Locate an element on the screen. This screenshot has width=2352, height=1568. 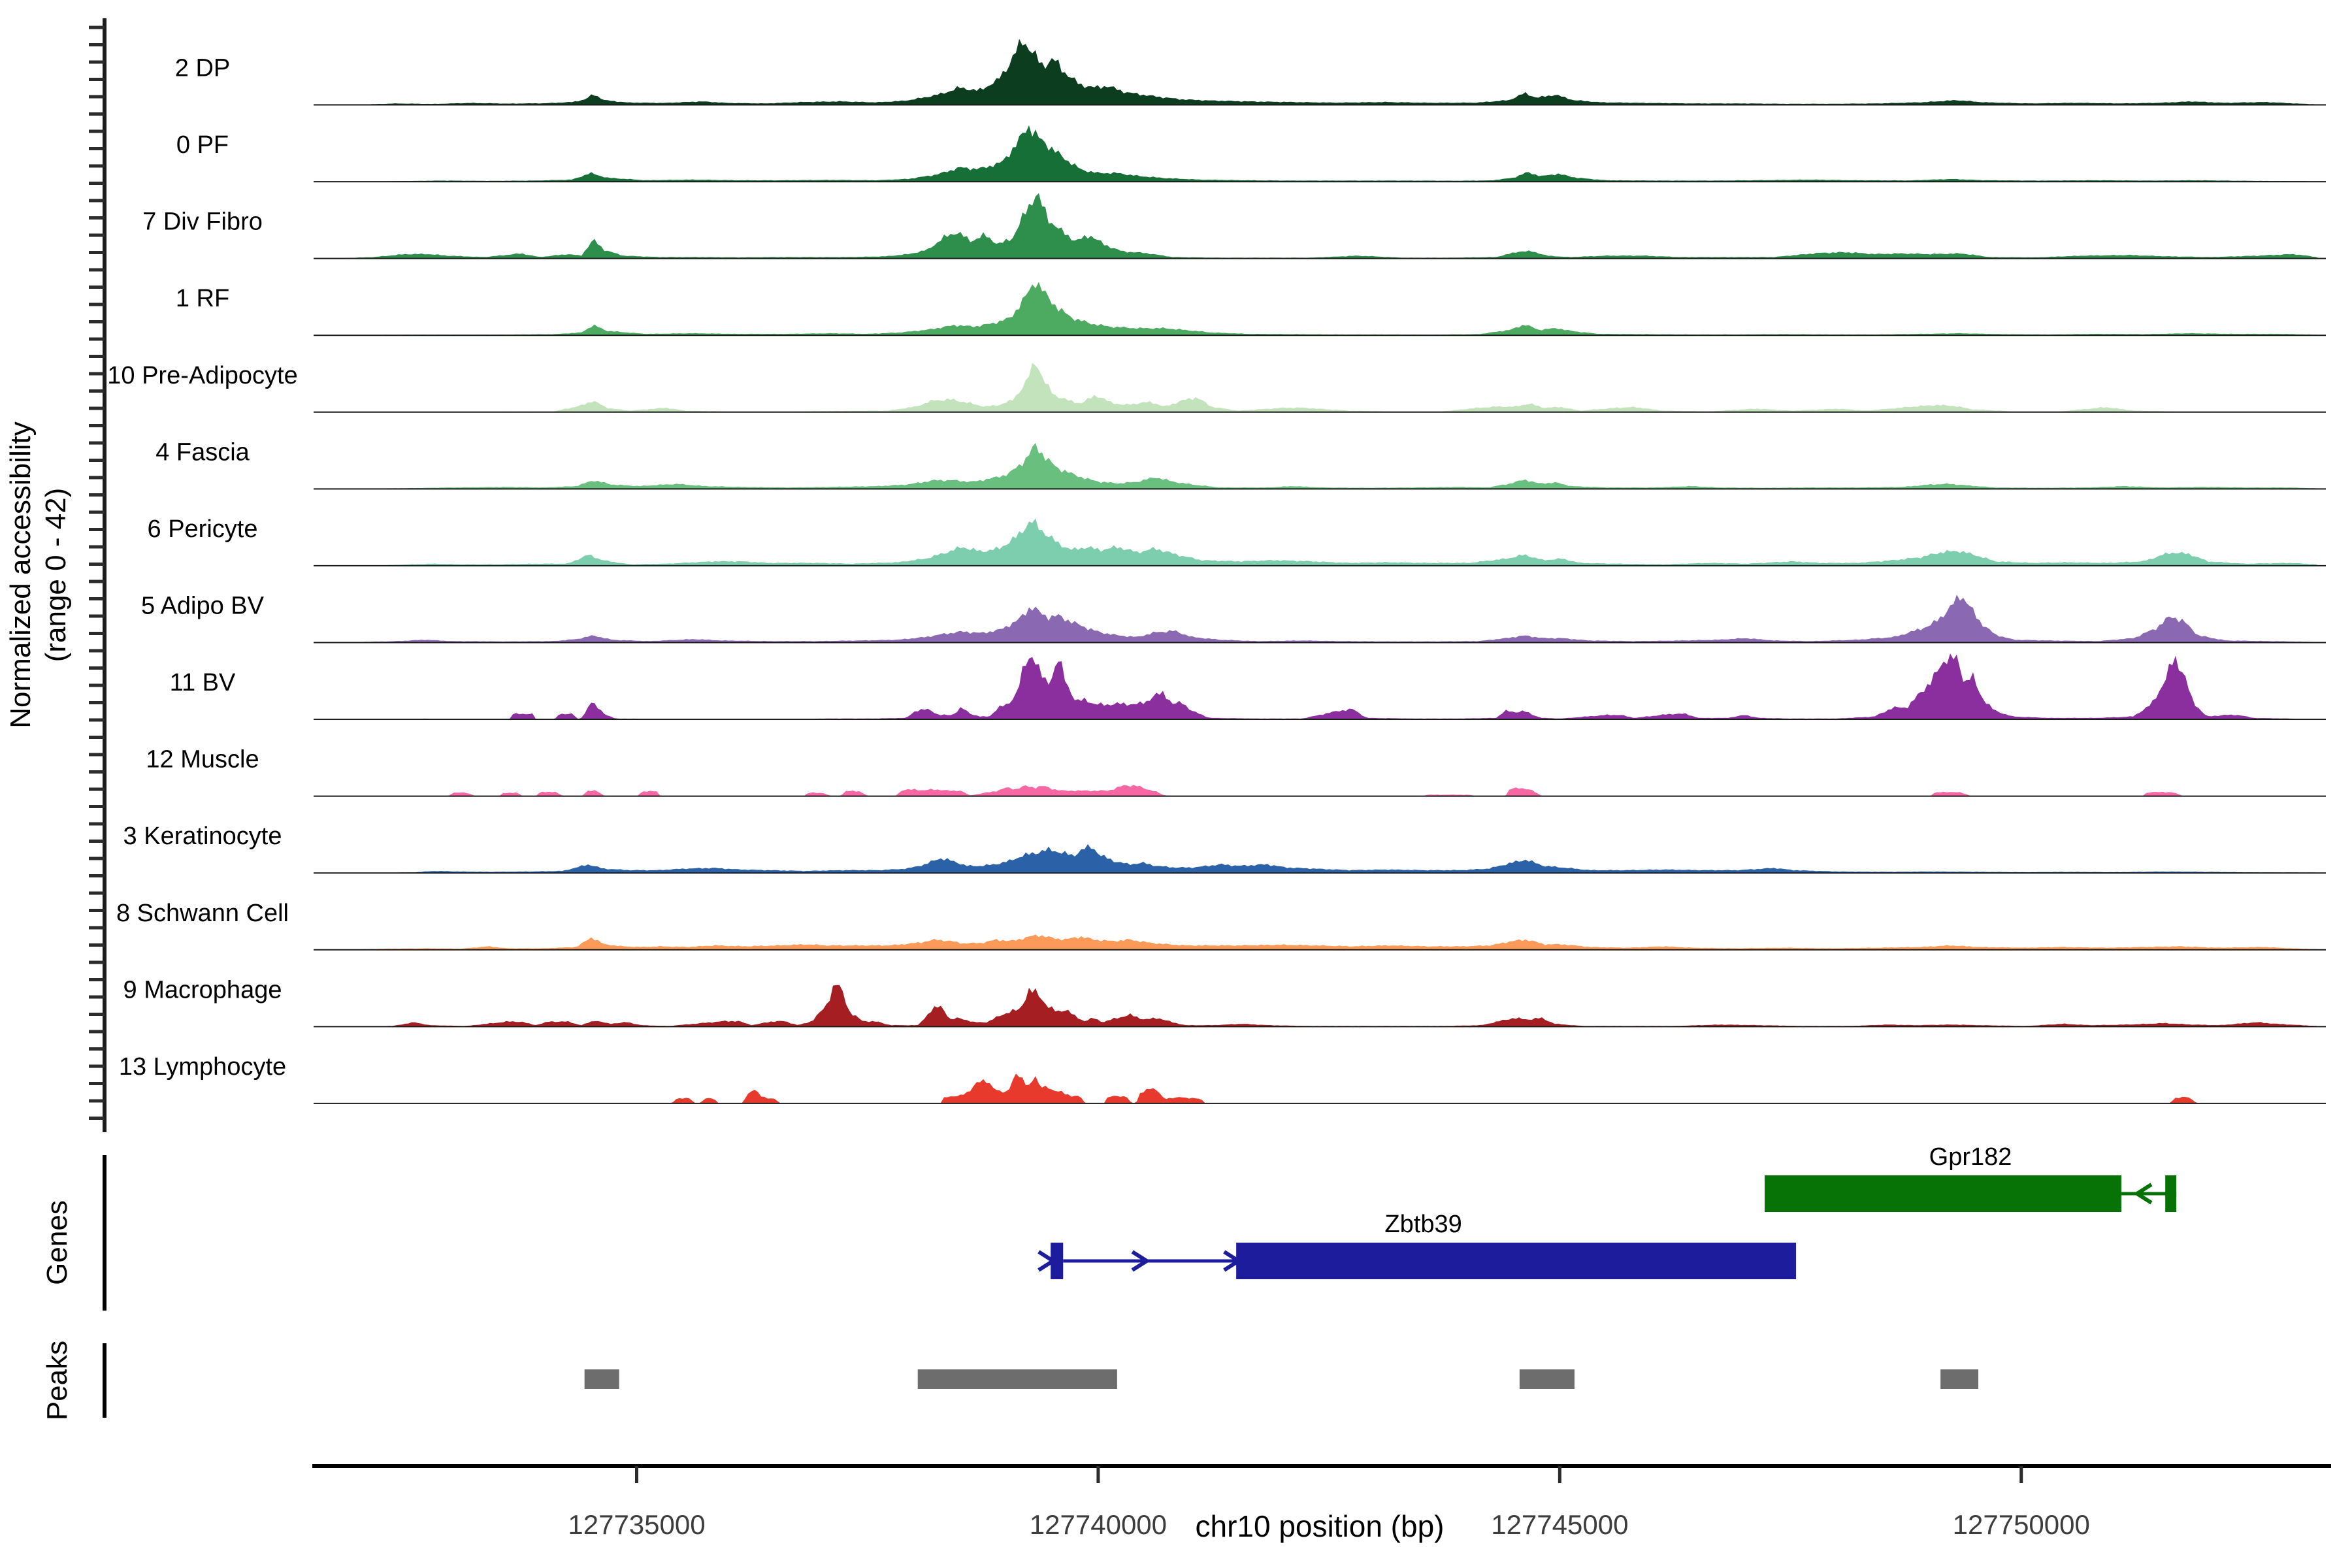
track-label-13-lymphocyte: 13 Lymphocyte is located at coordinates (202, 1067).